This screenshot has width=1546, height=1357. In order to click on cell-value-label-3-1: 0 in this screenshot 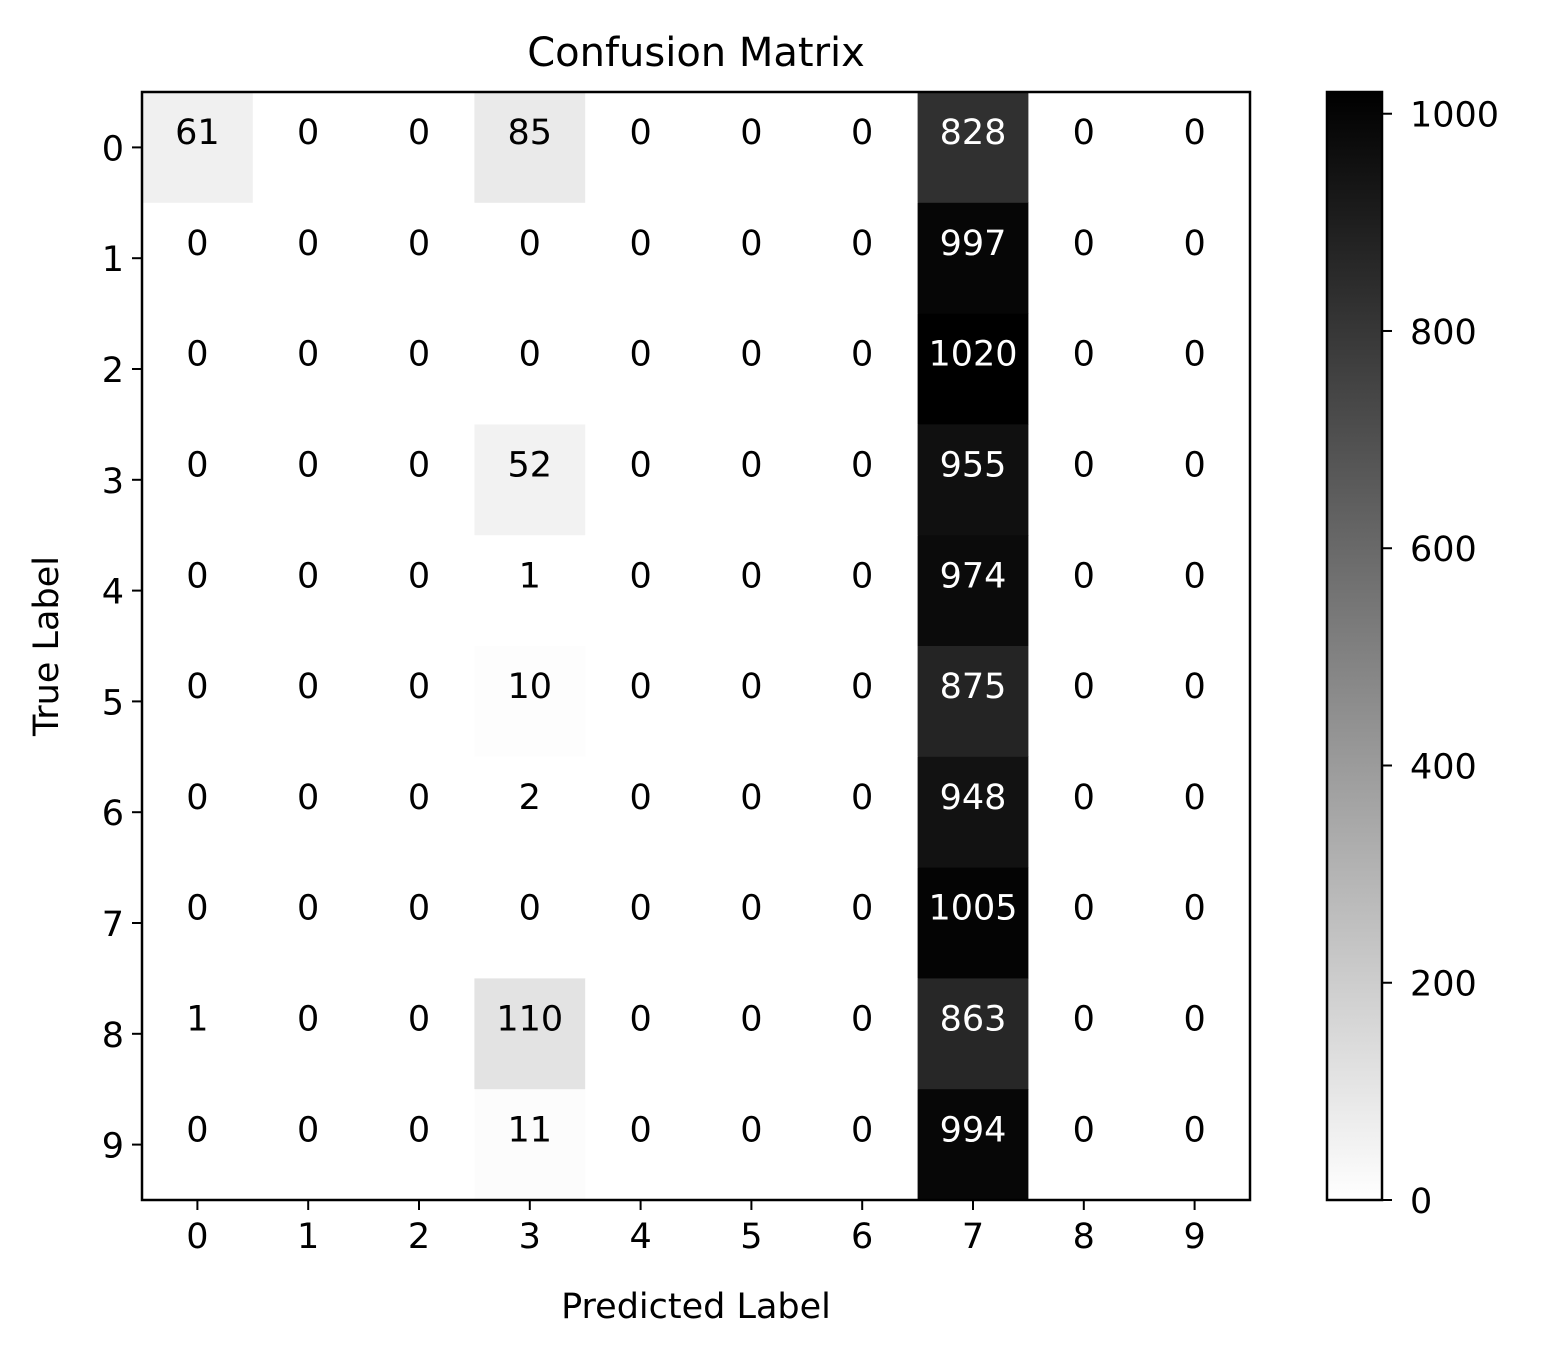, I will do `click(308, 466)`.